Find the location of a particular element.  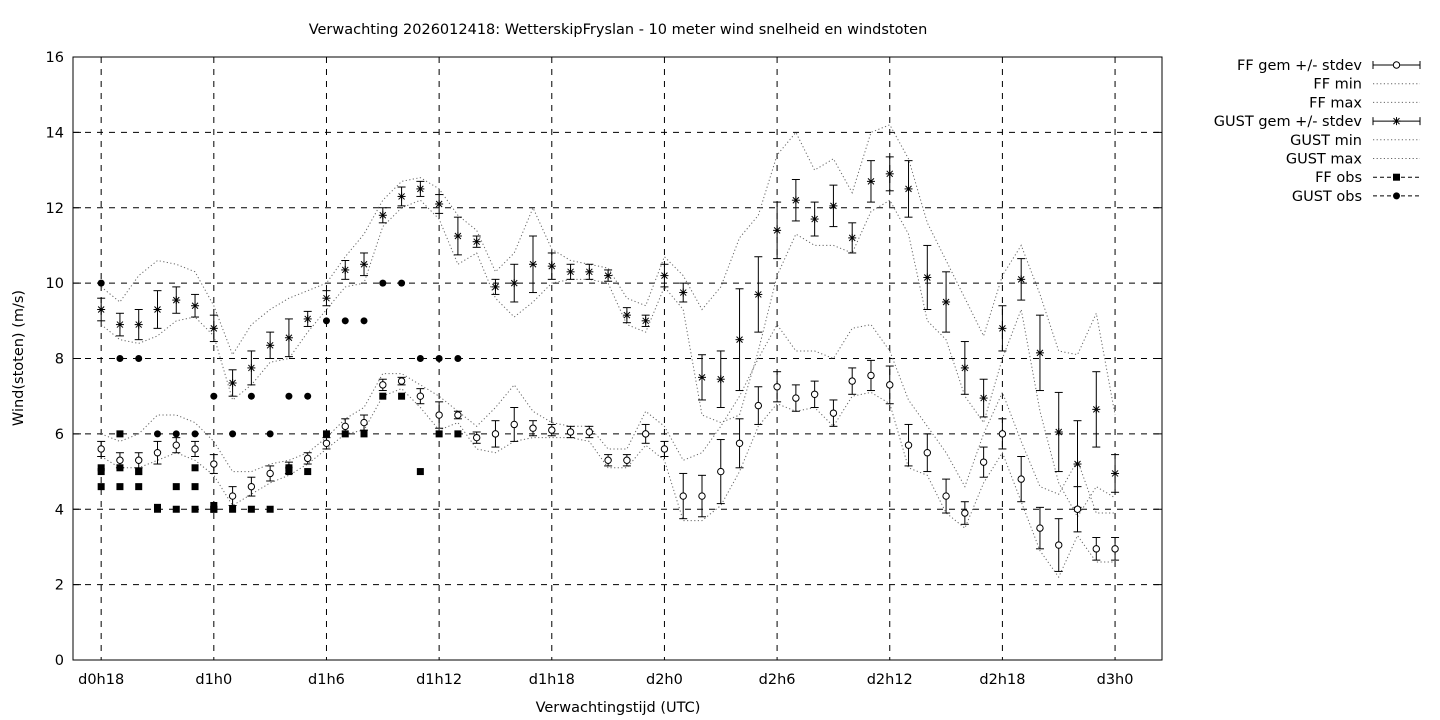

x-tick-label: d2h18 is located at coordinates (1002, 680).